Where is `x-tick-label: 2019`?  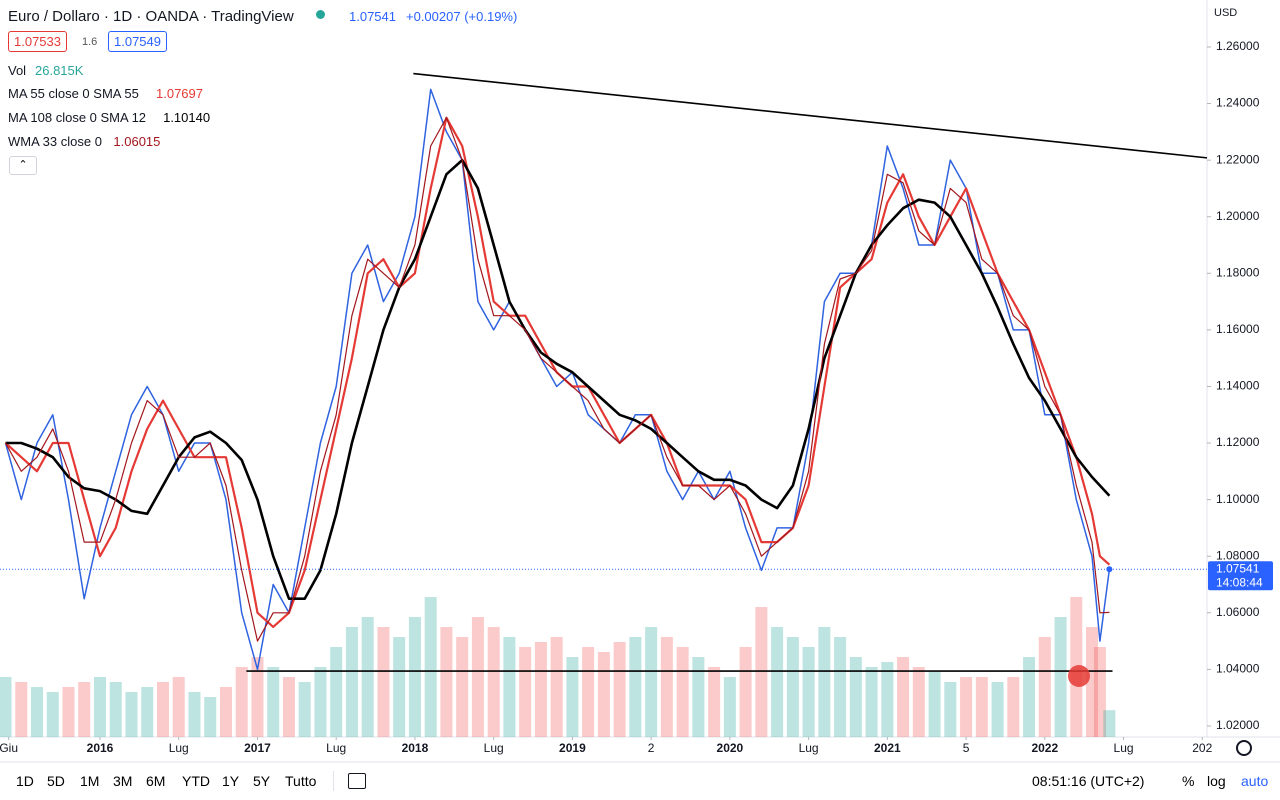
x-tick-label: 2019 is located at coordinates (572, 748).